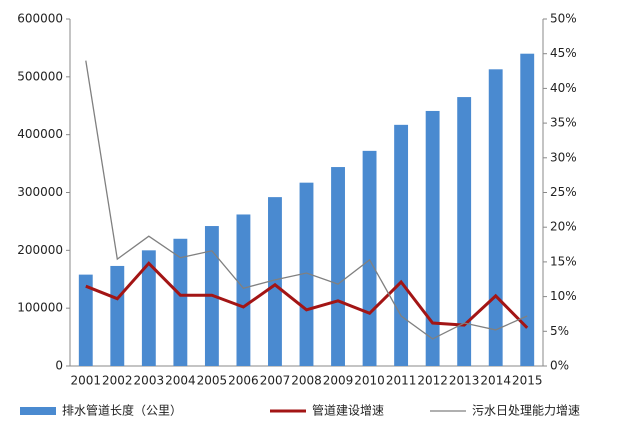  I want to click on y2-tick-label: 35%, so click(563, 123).